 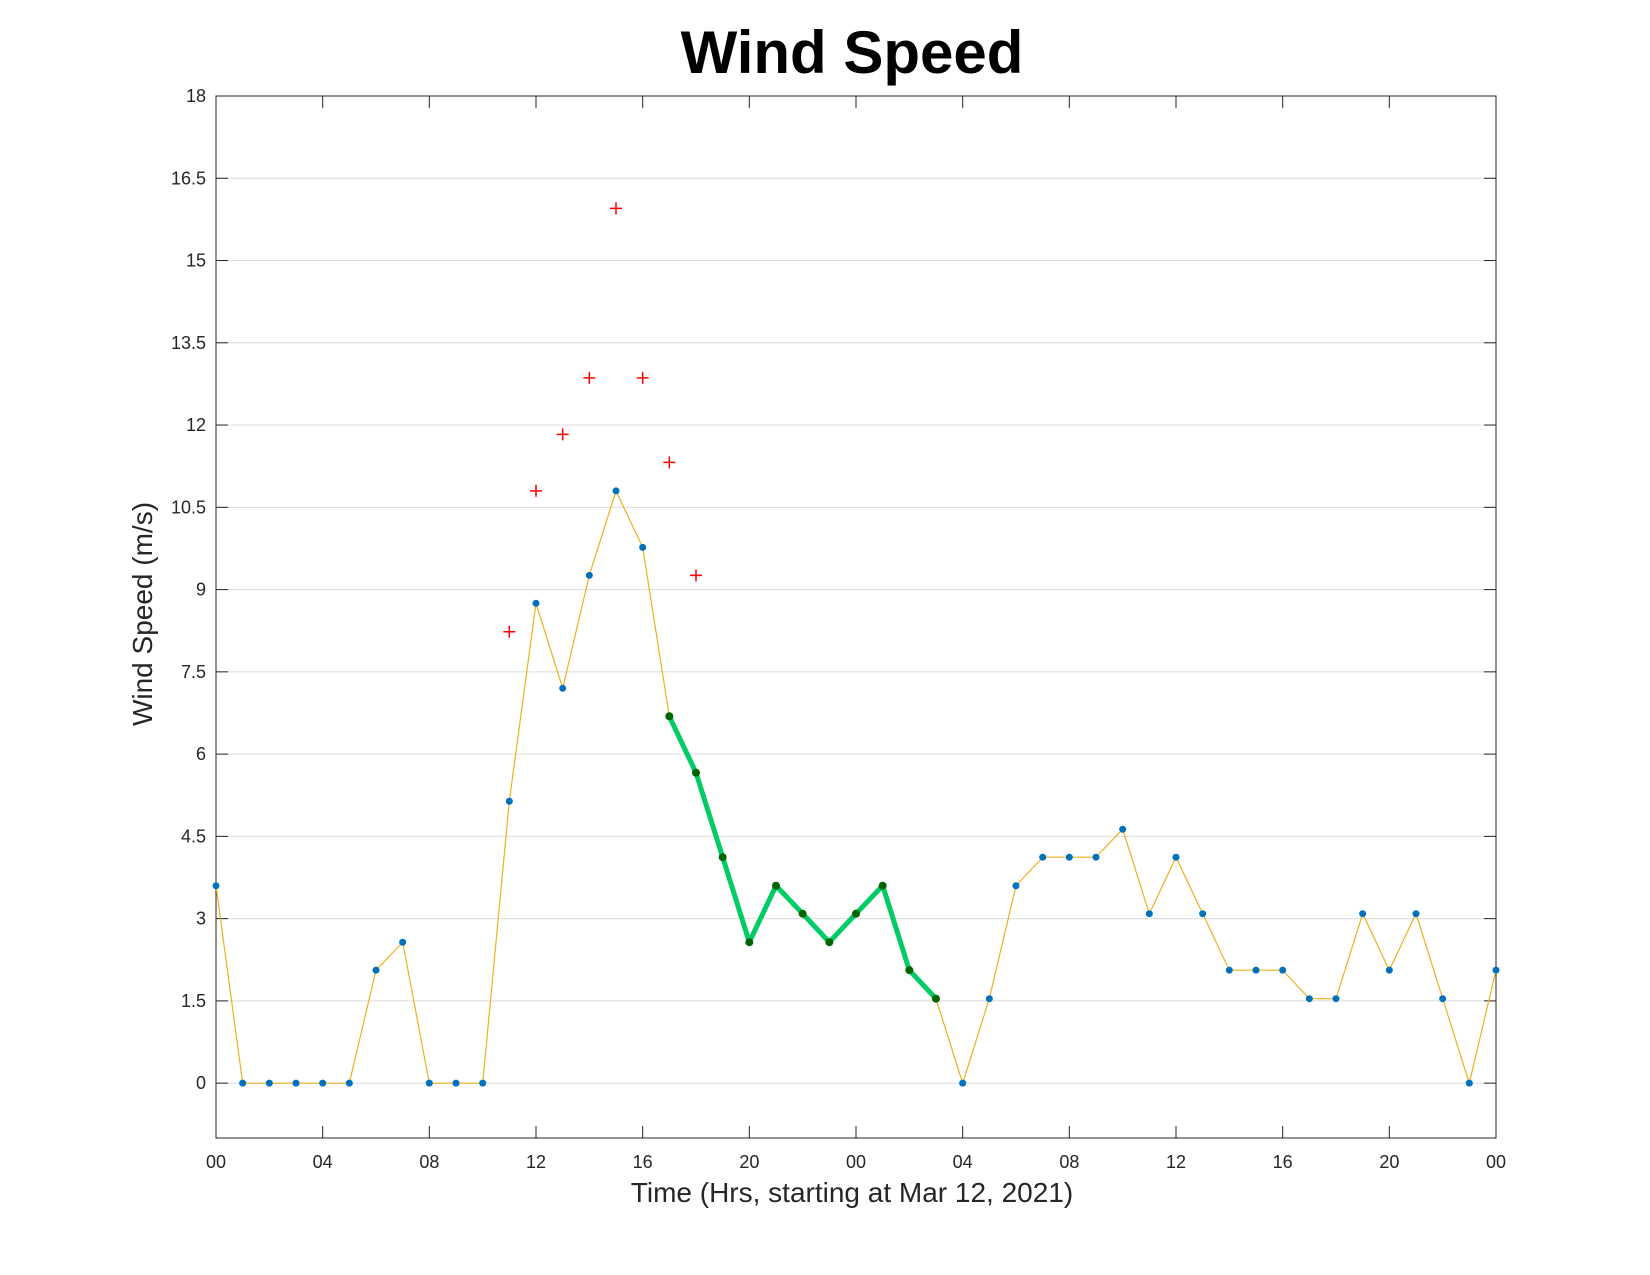 What do you see at coordinates (193, 672) in the screenshot?
I see `y-tick-label: 7.5` at bounding box center [193, 672].